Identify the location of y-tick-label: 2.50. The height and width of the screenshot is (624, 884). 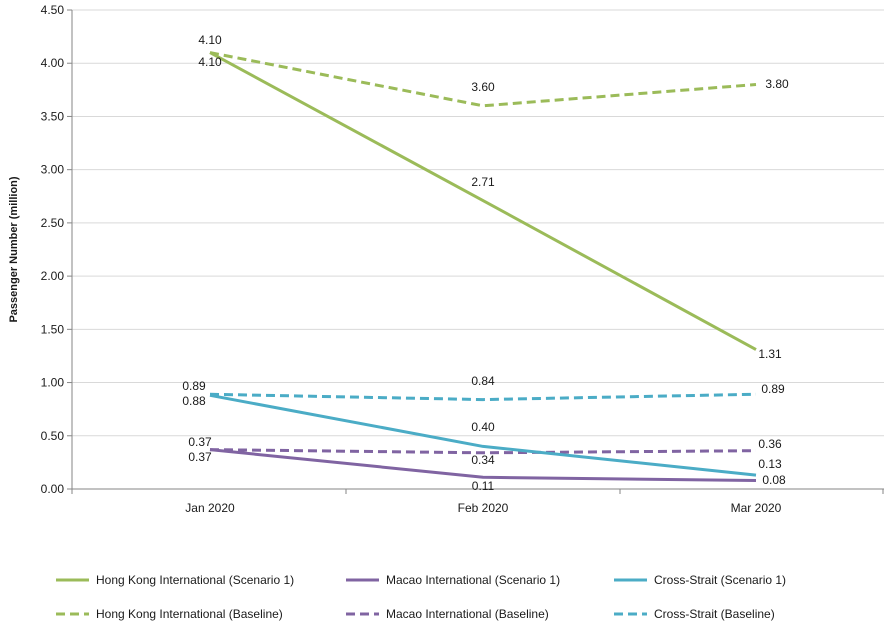
(53, 223).